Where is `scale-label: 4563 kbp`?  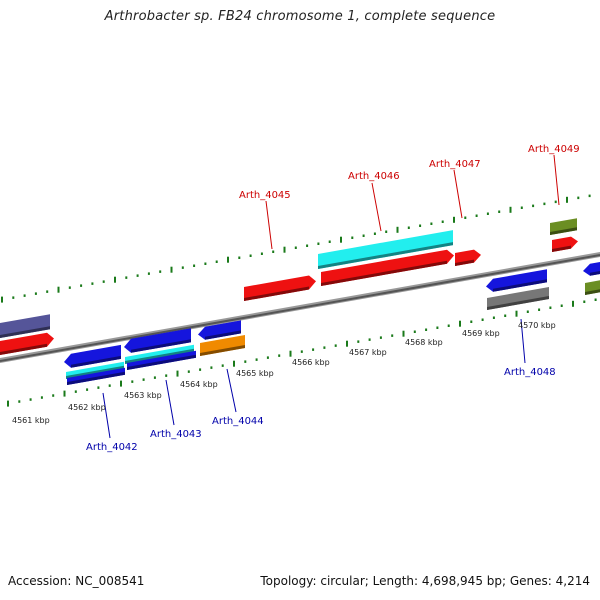
scale-label: 4563 kbp is located at coordinates (143, 395).